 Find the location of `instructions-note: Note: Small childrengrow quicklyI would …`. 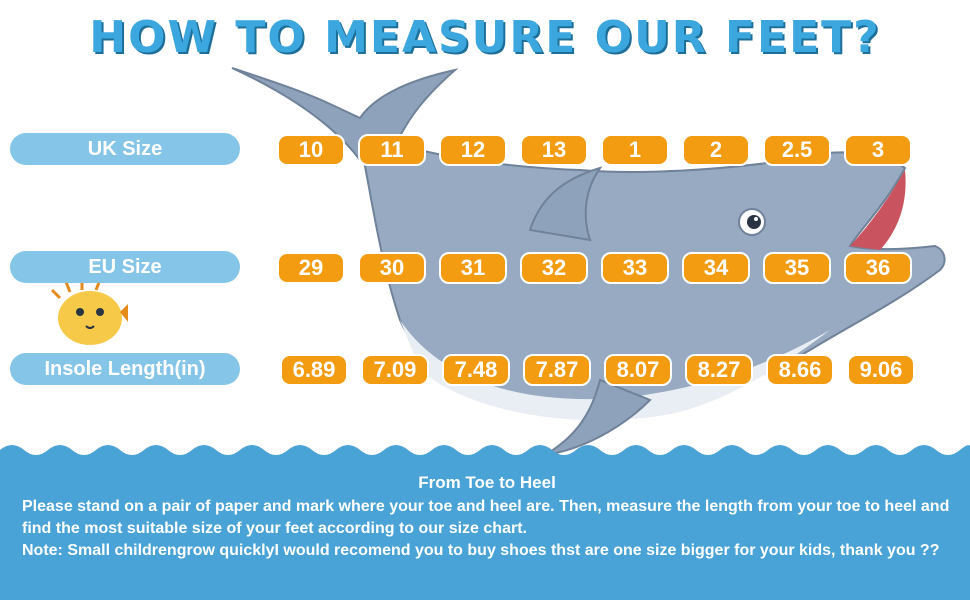

instructions-note: Note: Small childrengrow quicklyI would … is located at coordinates (481, 550).